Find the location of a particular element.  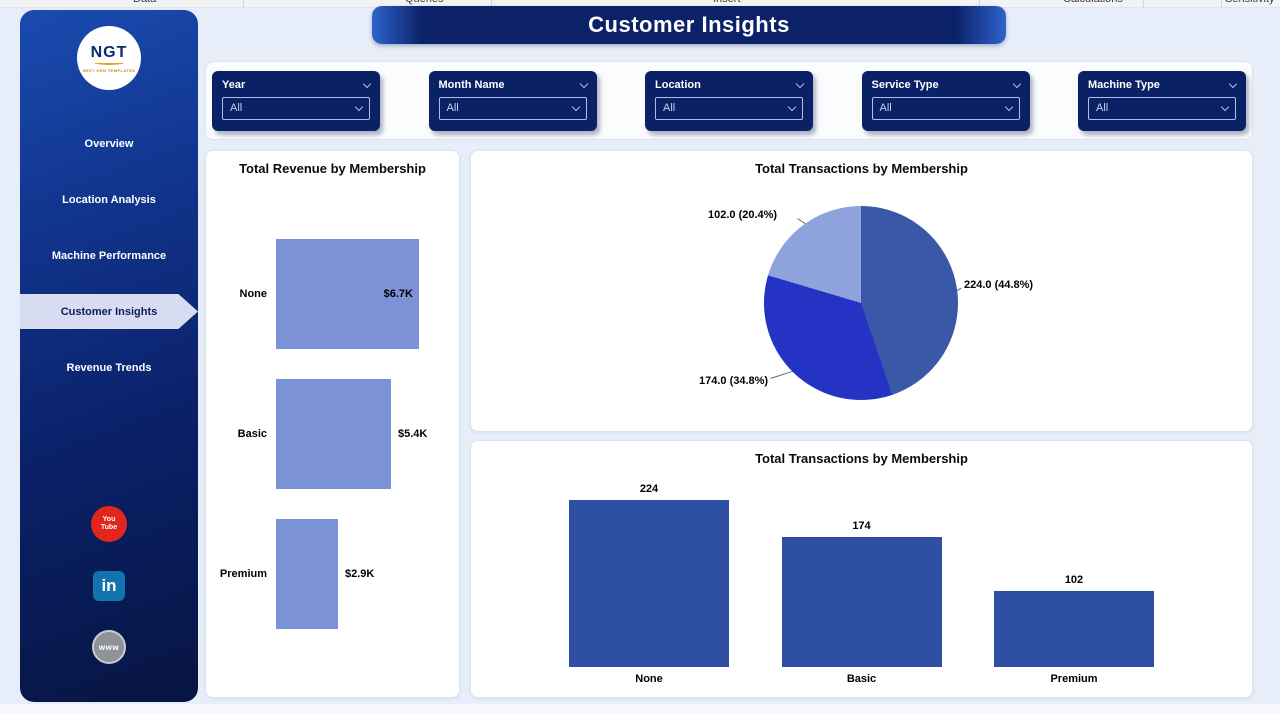

bar-none: $6.7K is located at coordinates (347, 294).